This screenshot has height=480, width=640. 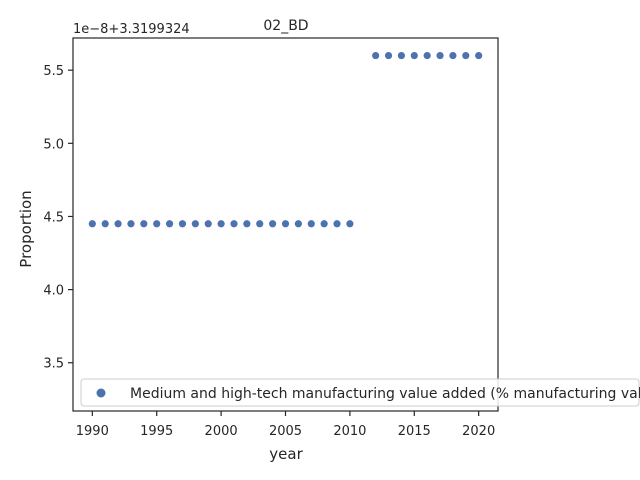 I want to click on y-tick-label: 4.5, so click(x=53, y=217).